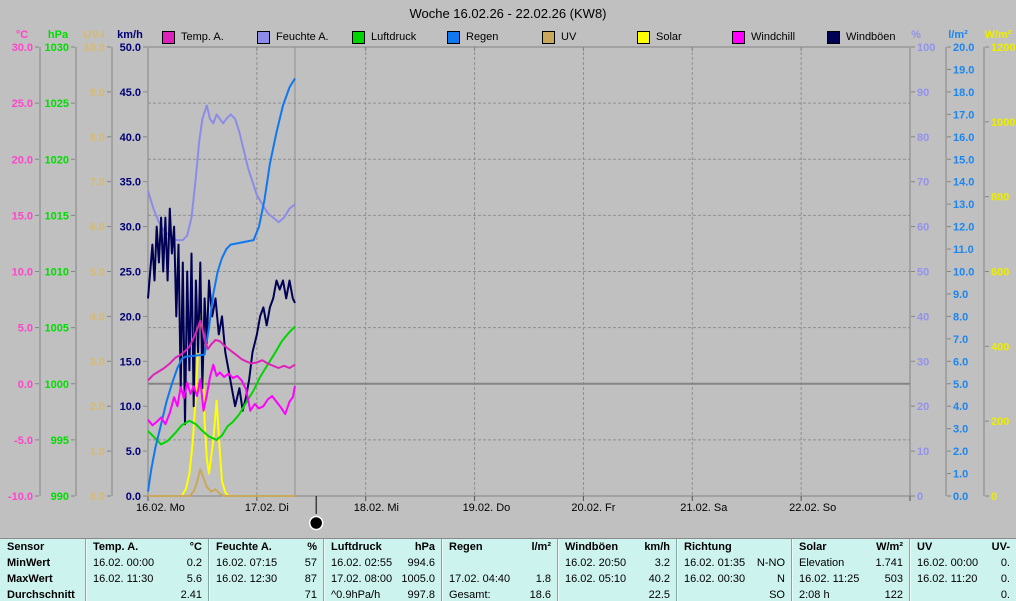 The width and height of the screenshot is (1016, 601). What do you see at coordinates (963, 547) in the screenshot?
I see `table-row: UV UV-` at bounding box center [963, 547].